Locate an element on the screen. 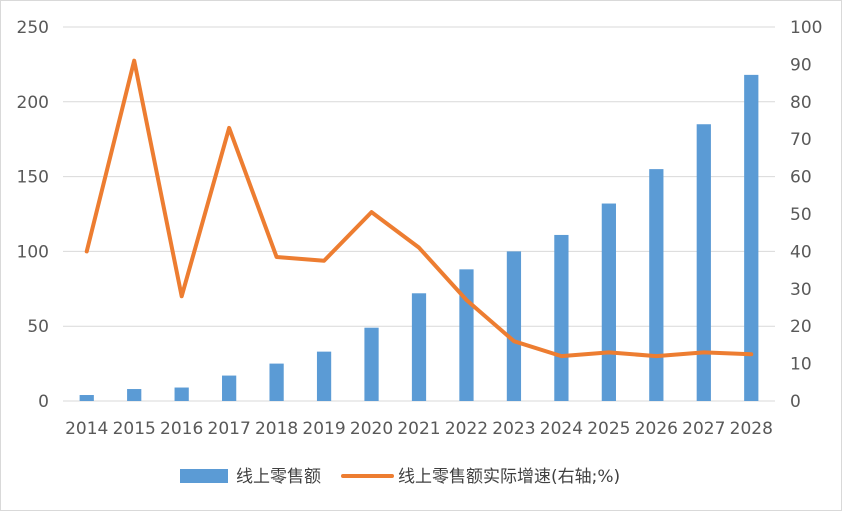 Image resolution: width=842 pixels, height=511 pixels. x-tick-label: 2015 is located at coordinates (134, 429).